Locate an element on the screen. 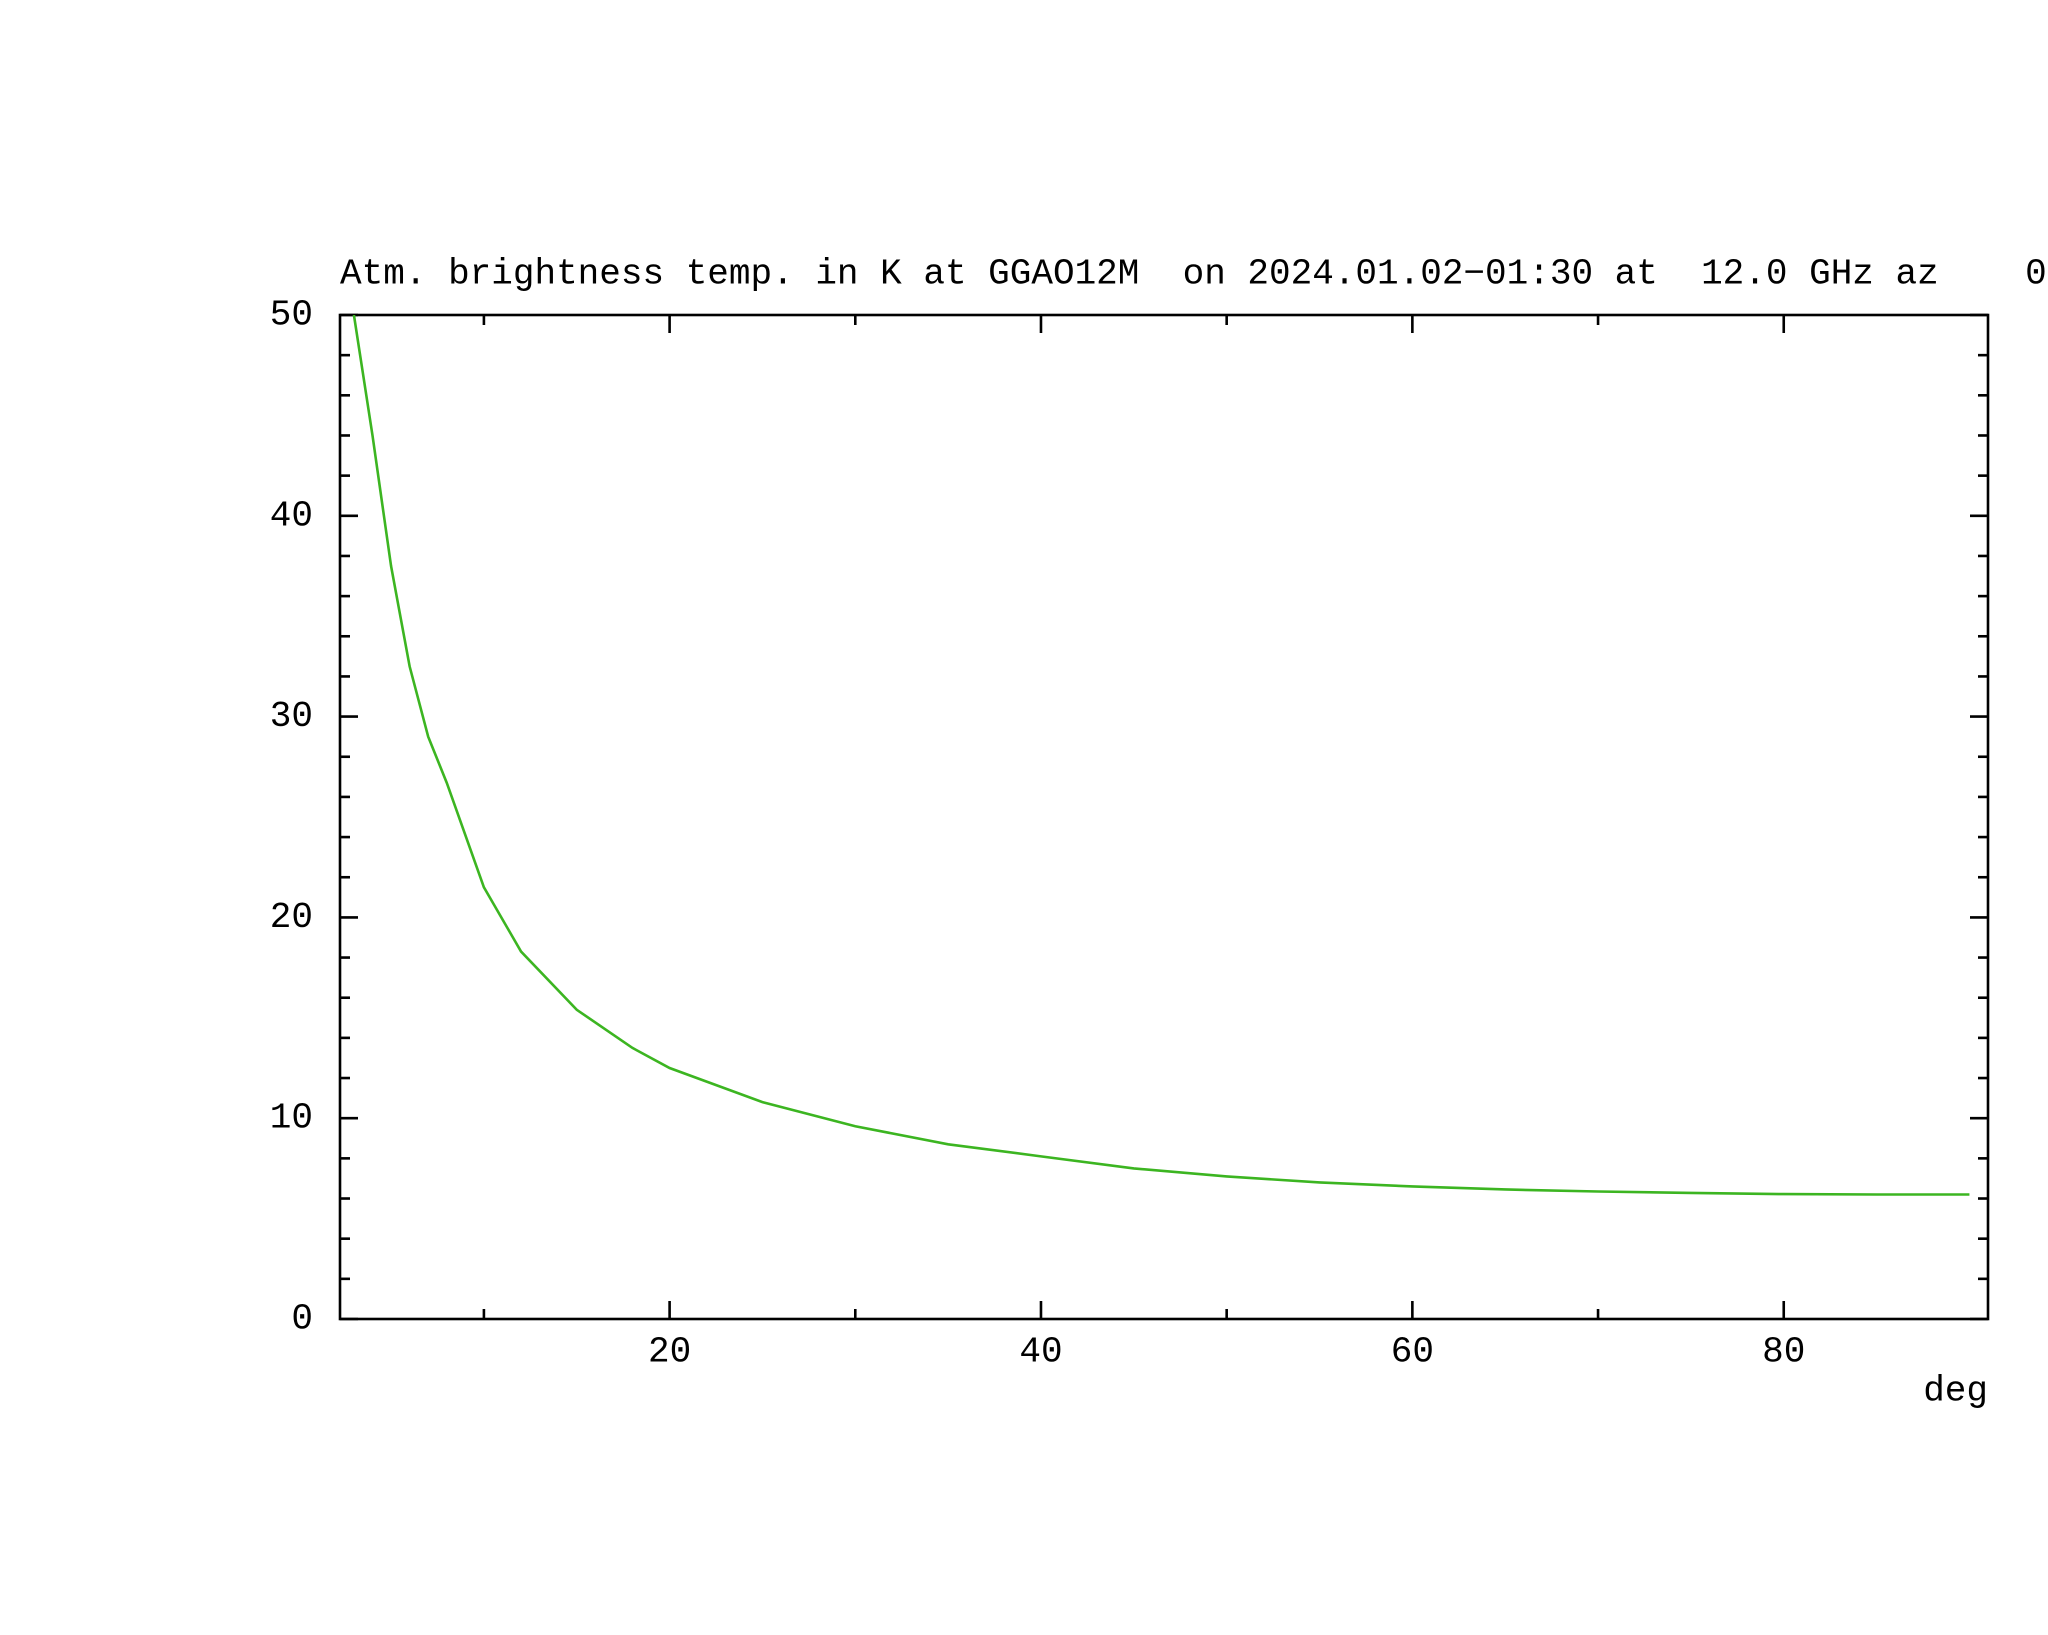 This screenshot has width=2048, height=1635. y-tick-label: 20 is located at coordinates (291, 917).